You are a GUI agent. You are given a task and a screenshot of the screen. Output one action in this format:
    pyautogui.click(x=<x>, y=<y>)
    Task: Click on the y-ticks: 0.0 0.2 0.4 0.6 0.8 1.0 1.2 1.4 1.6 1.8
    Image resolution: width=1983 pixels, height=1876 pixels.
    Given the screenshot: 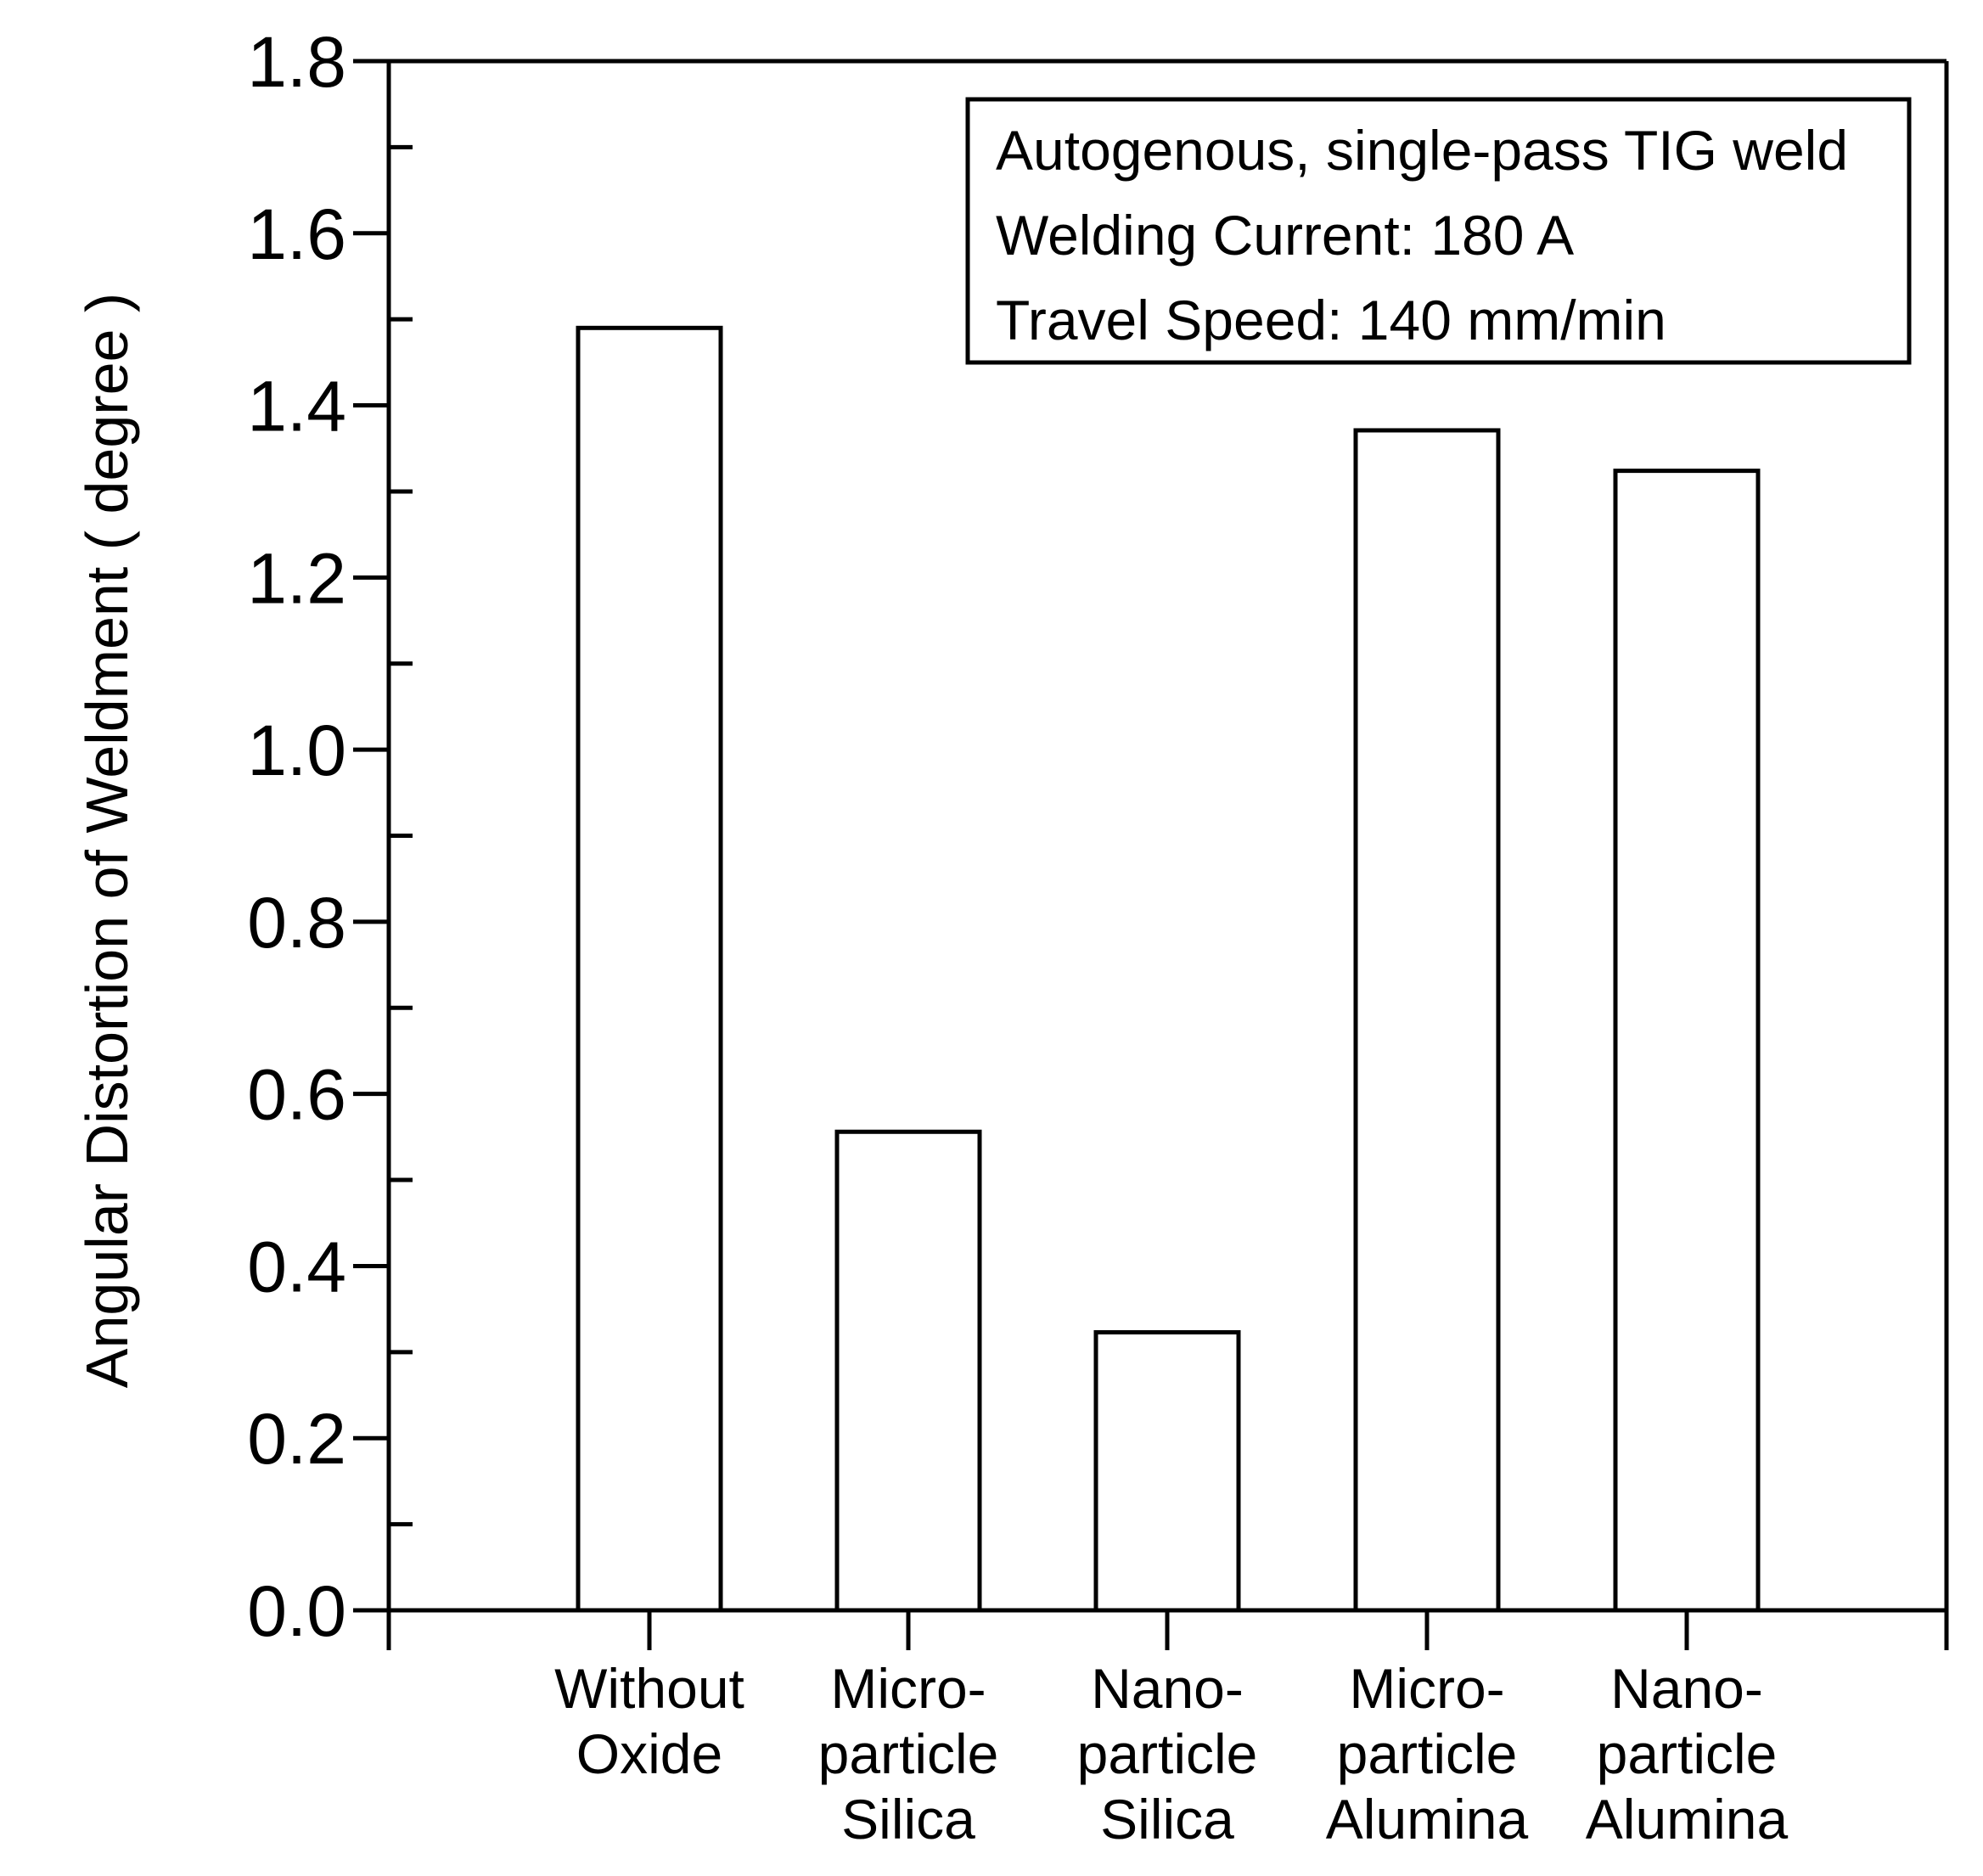 What is the action you would take?
    pyautogui.click(x=330, y=836)
    